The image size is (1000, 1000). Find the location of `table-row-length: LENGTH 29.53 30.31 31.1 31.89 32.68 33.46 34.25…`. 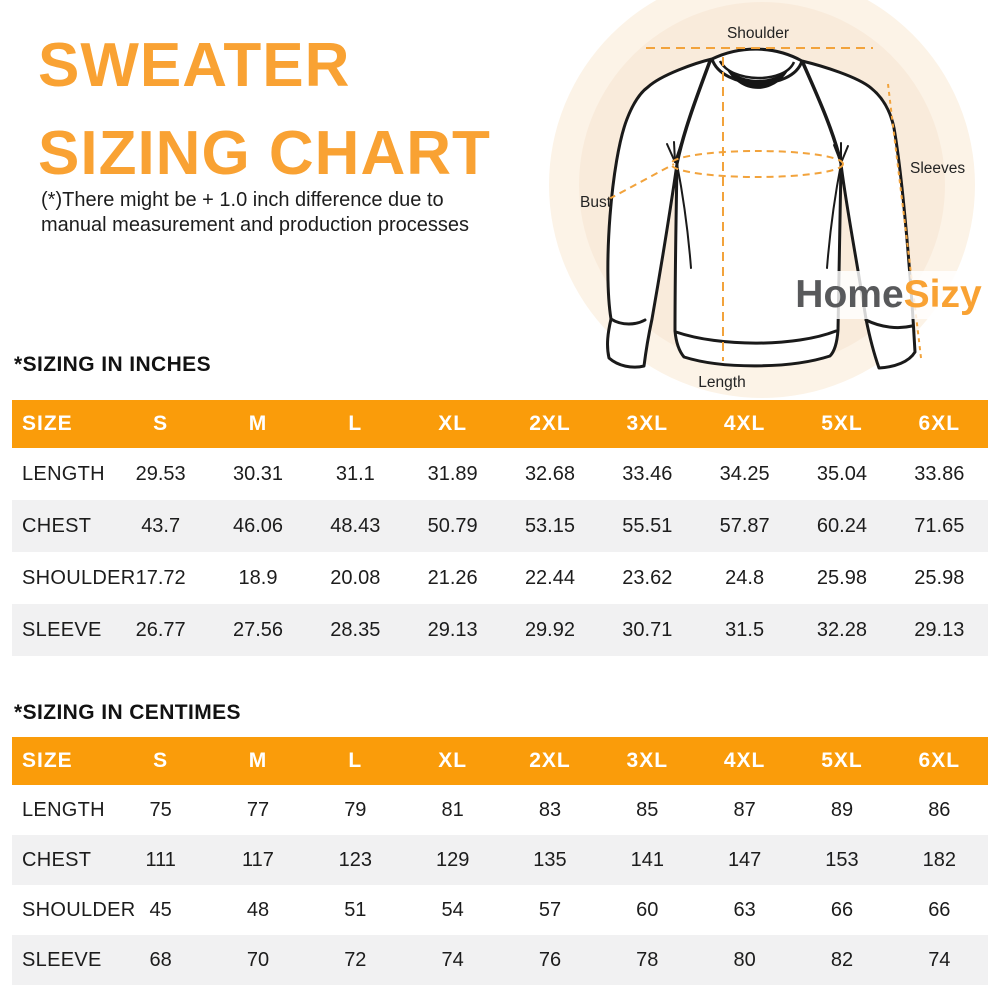

table-row-length: LENGTH 29.53 30.31 31.1 31.89 32.68 33.46 34.25… is located at coordinates (500, 474).